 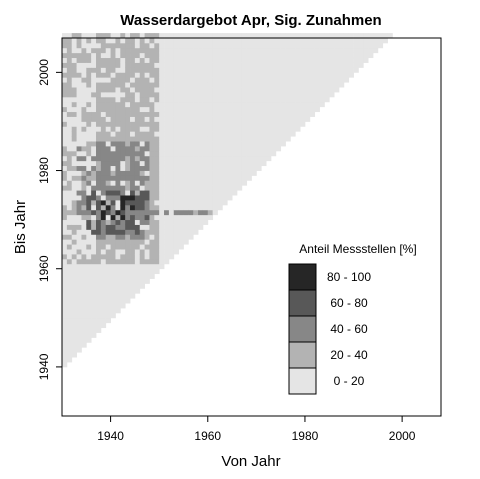 I want to click on legend-title: Anteil Messstellen [%], so click(x=357, y=249).